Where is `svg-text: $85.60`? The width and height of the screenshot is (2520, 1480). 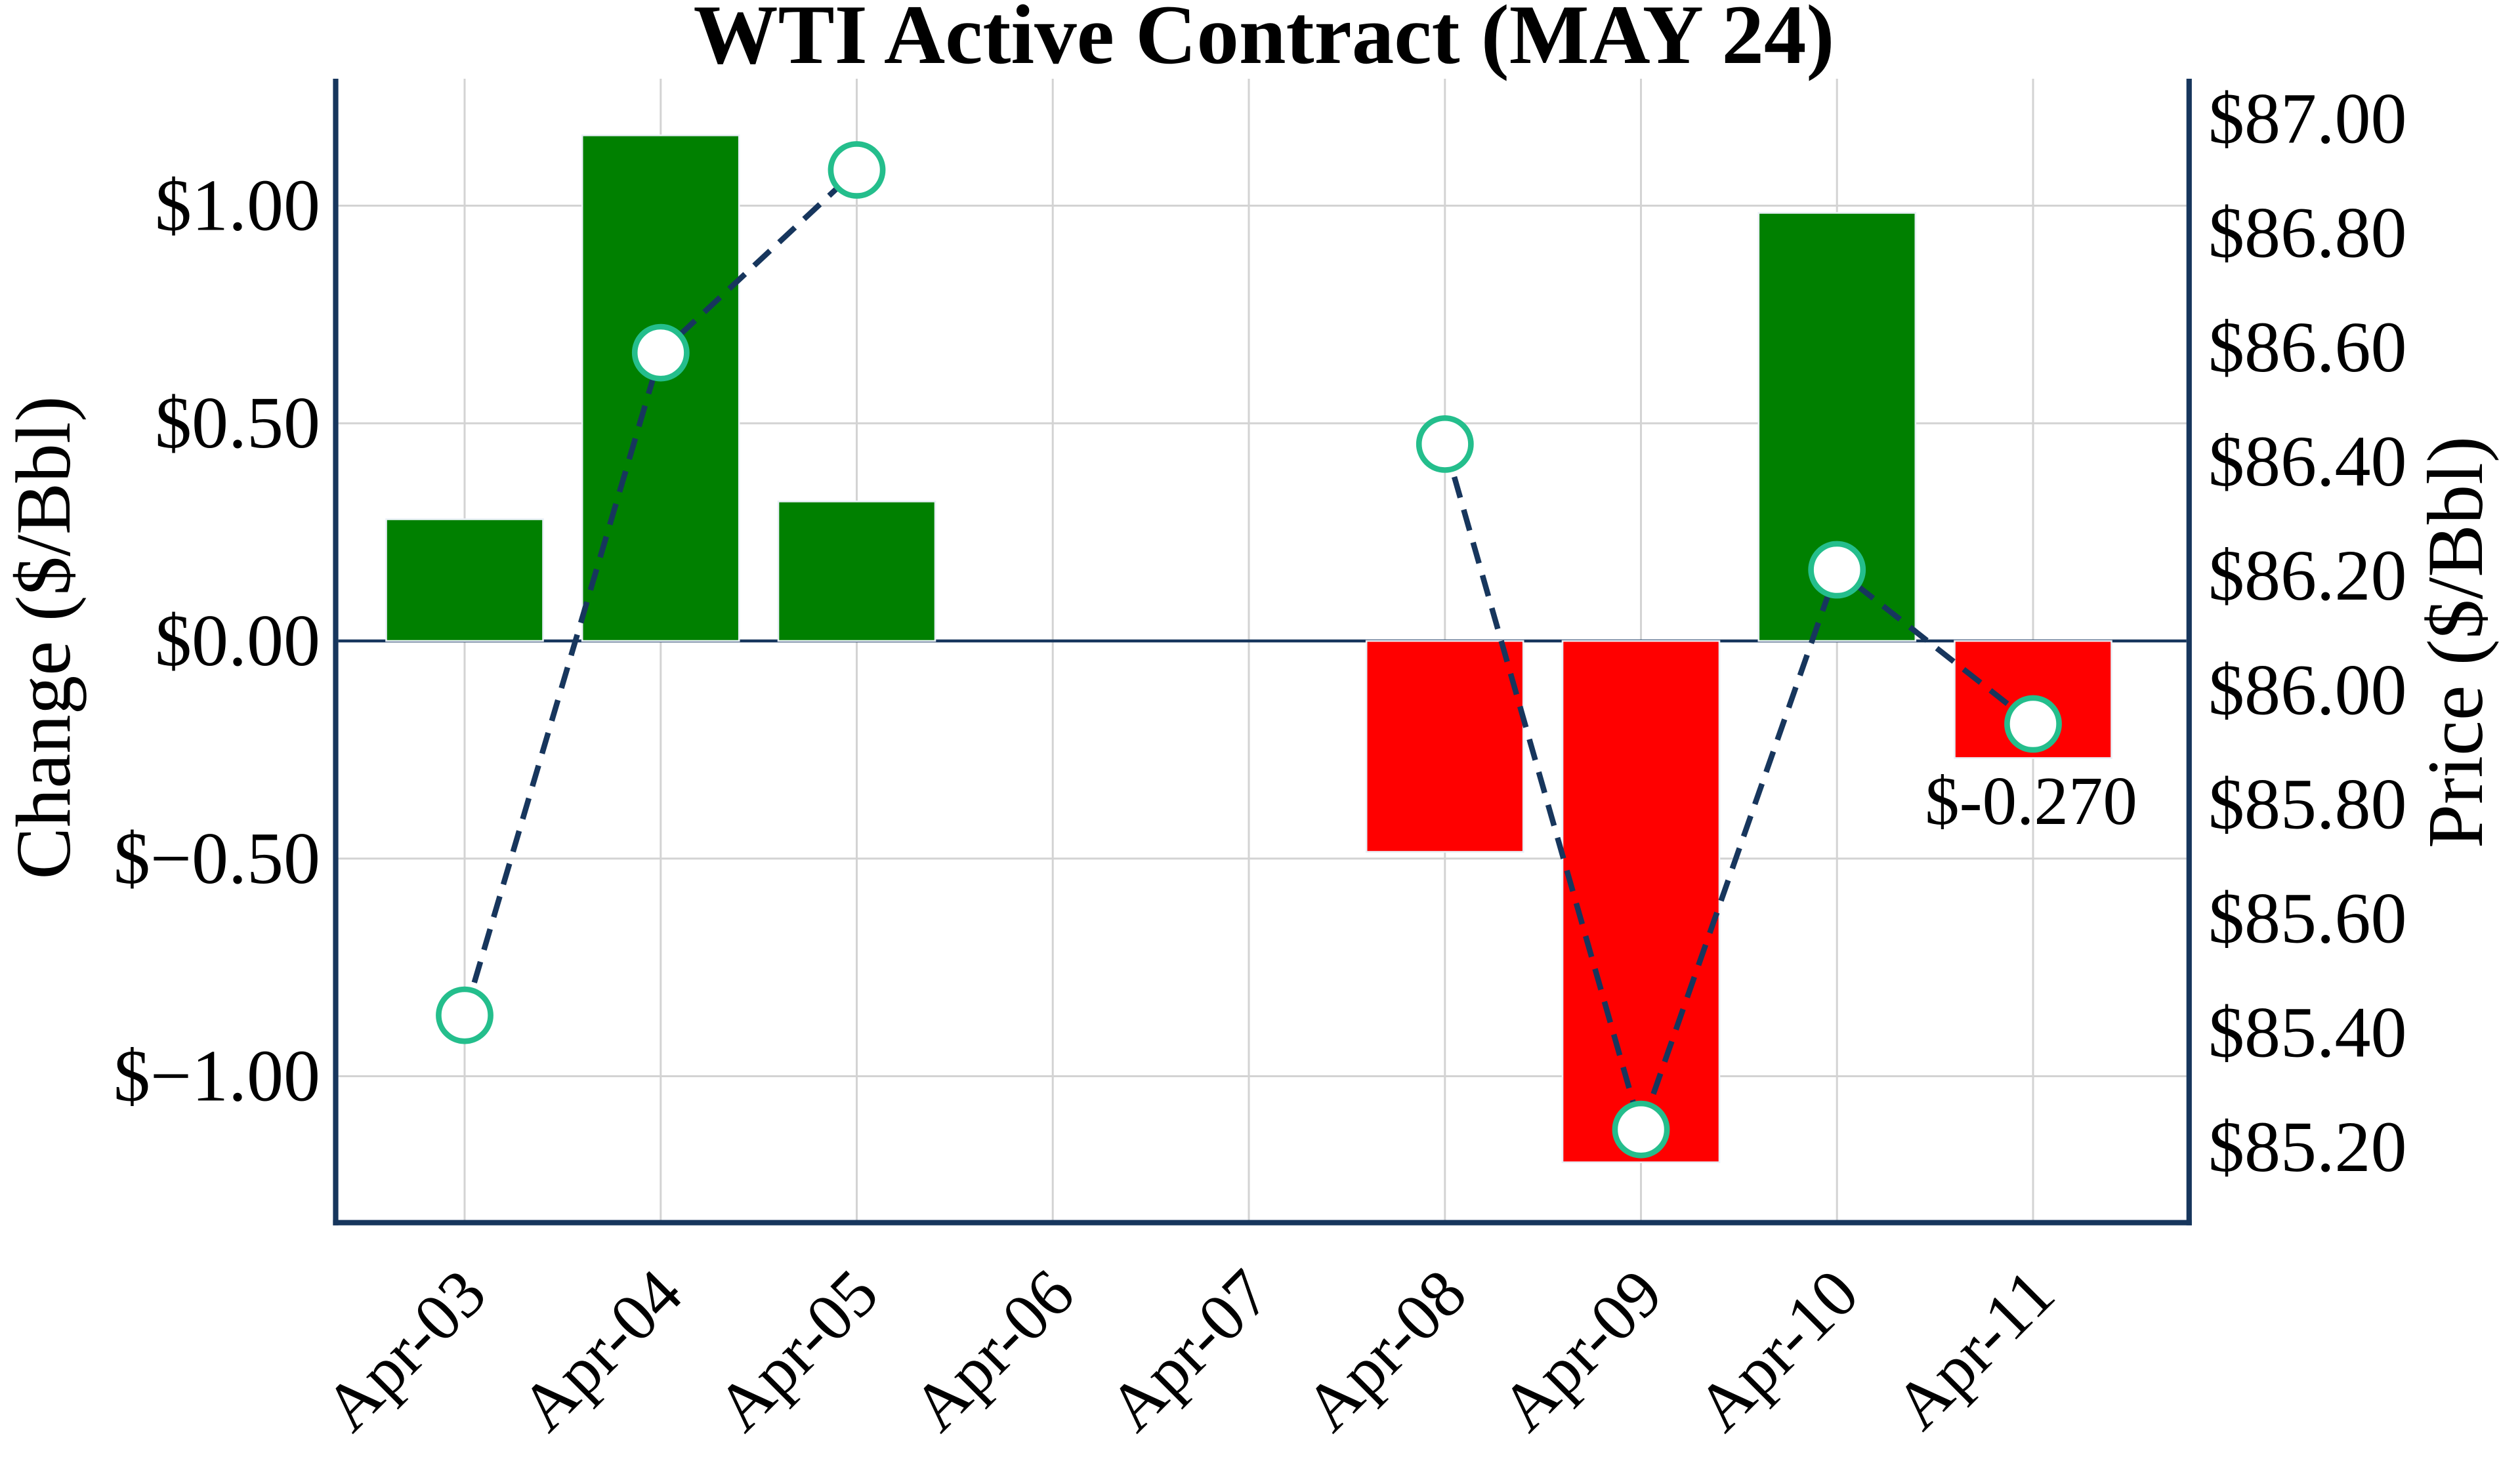
svg-text: $85.60 is located at coordinates (2307, 918).